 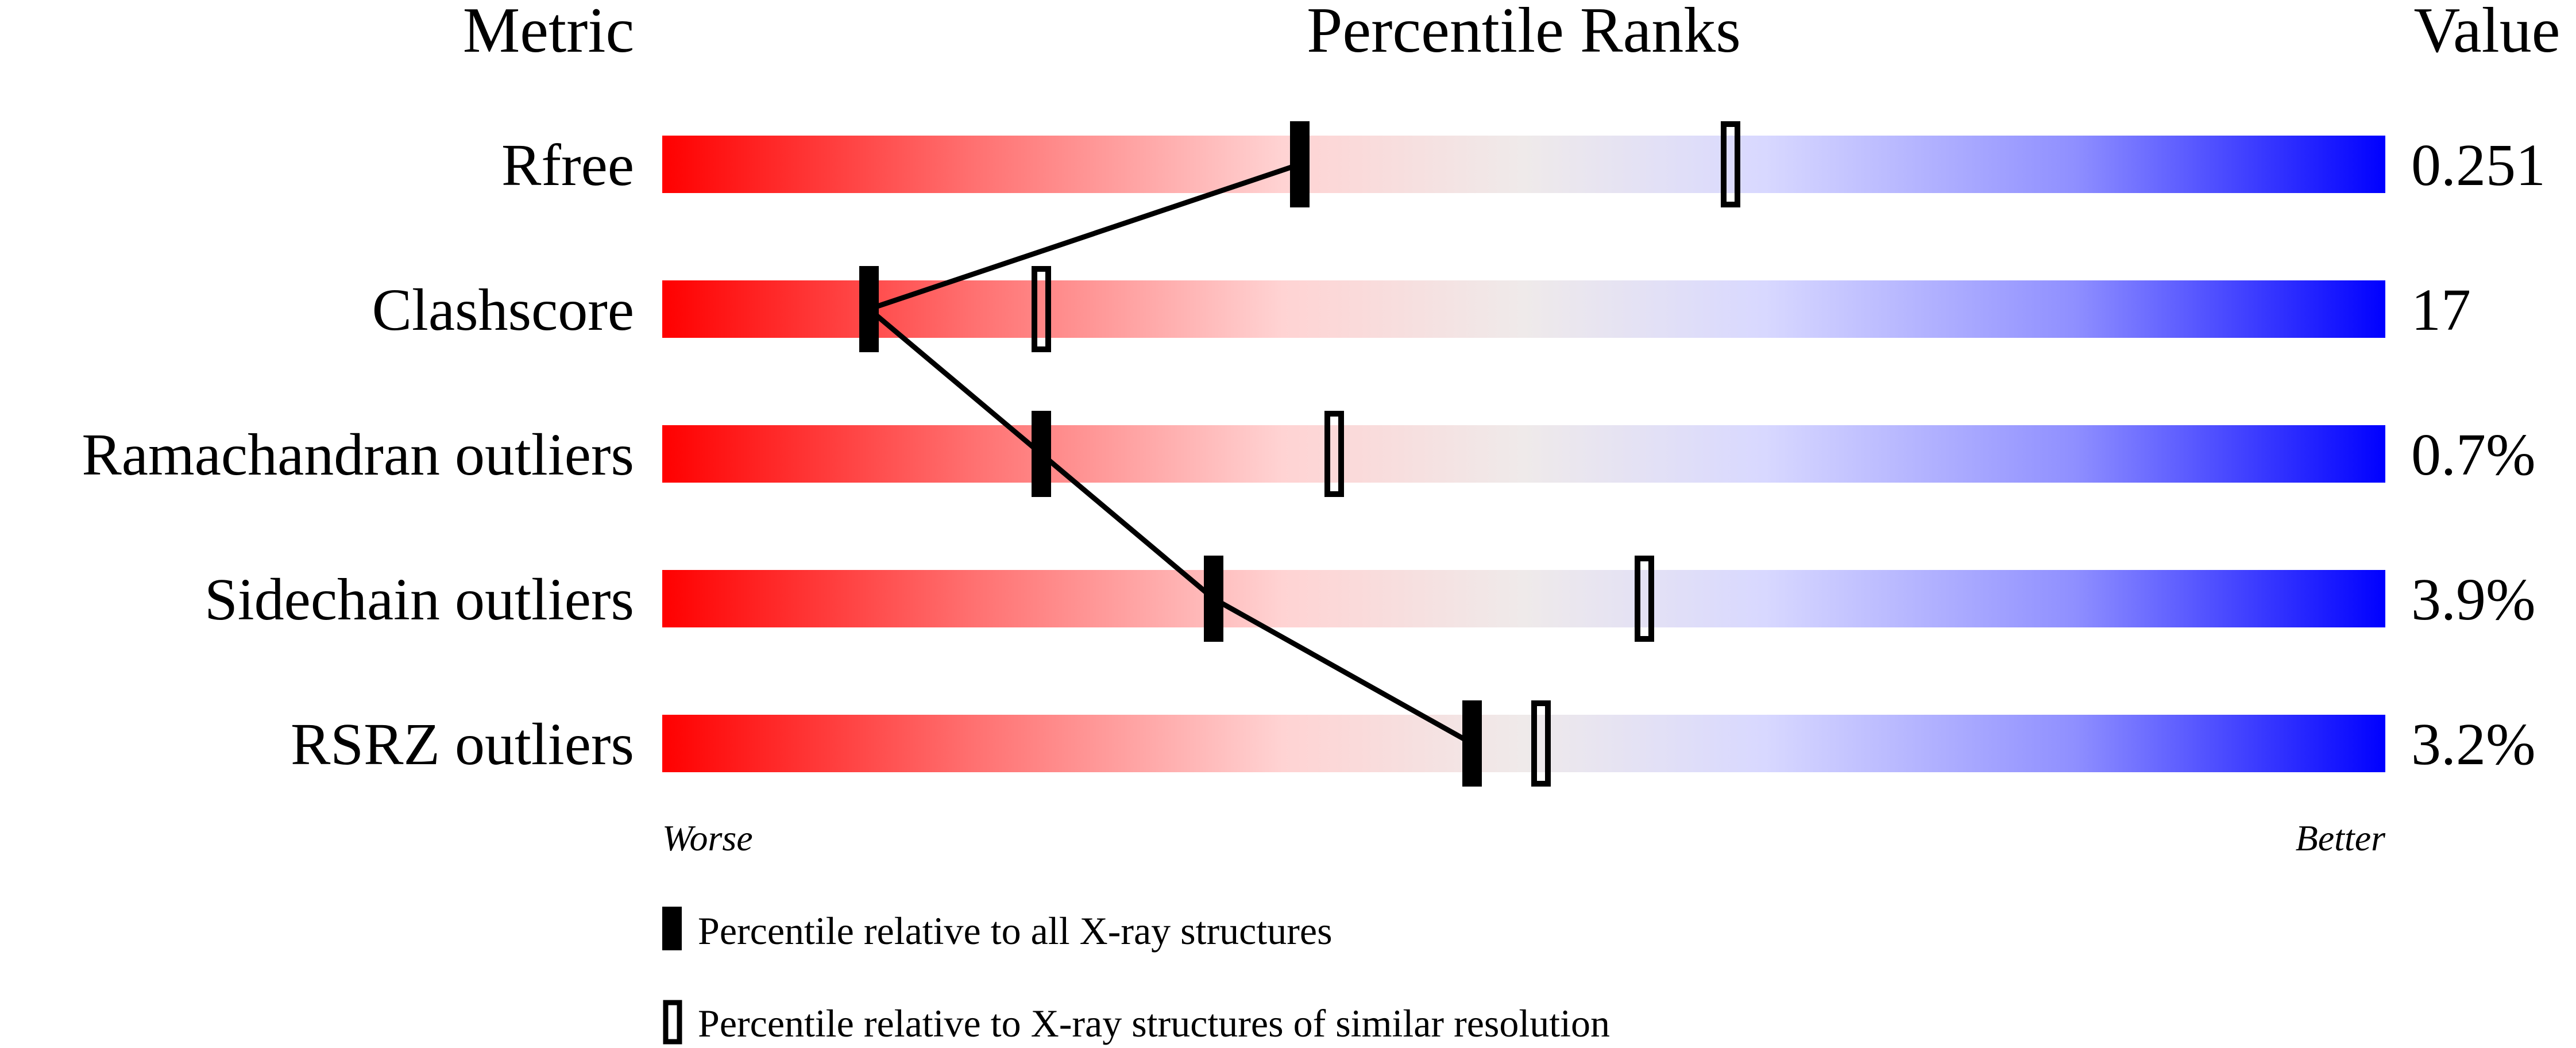 What do you see at coordinates (2473, 744) in the screenshot?
I see `metric-value: 3.2%` at bounding box center [2473, 744].